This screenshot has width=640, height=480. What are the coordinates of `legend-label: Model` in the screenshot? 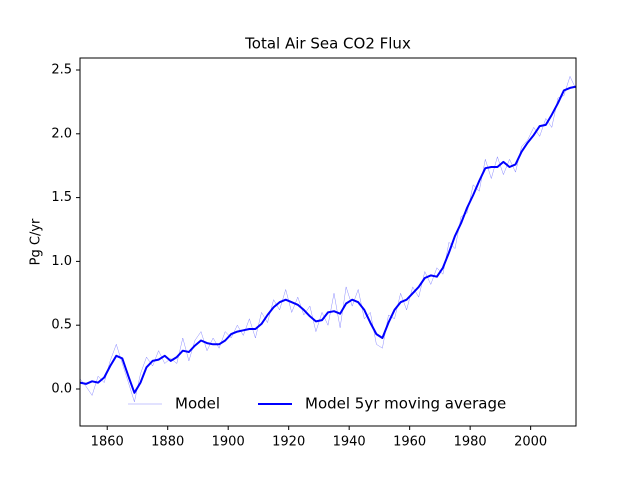 It's located at (197, 404).